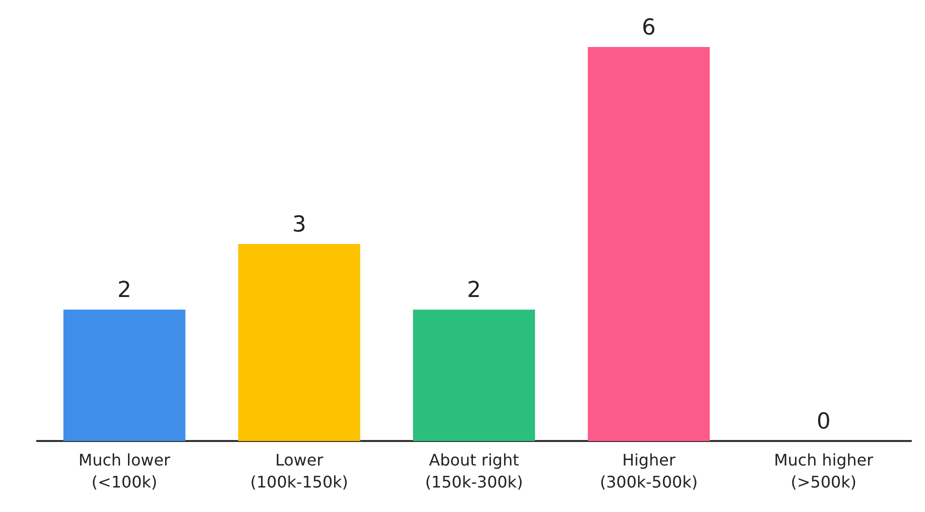 The height and width of the screenshot is (512, 925). What do you see at coordinates (649, 471) in the screenshot?
I see `x-tick-label: Higher (300k-500k)` at bounding box center [649, 471].